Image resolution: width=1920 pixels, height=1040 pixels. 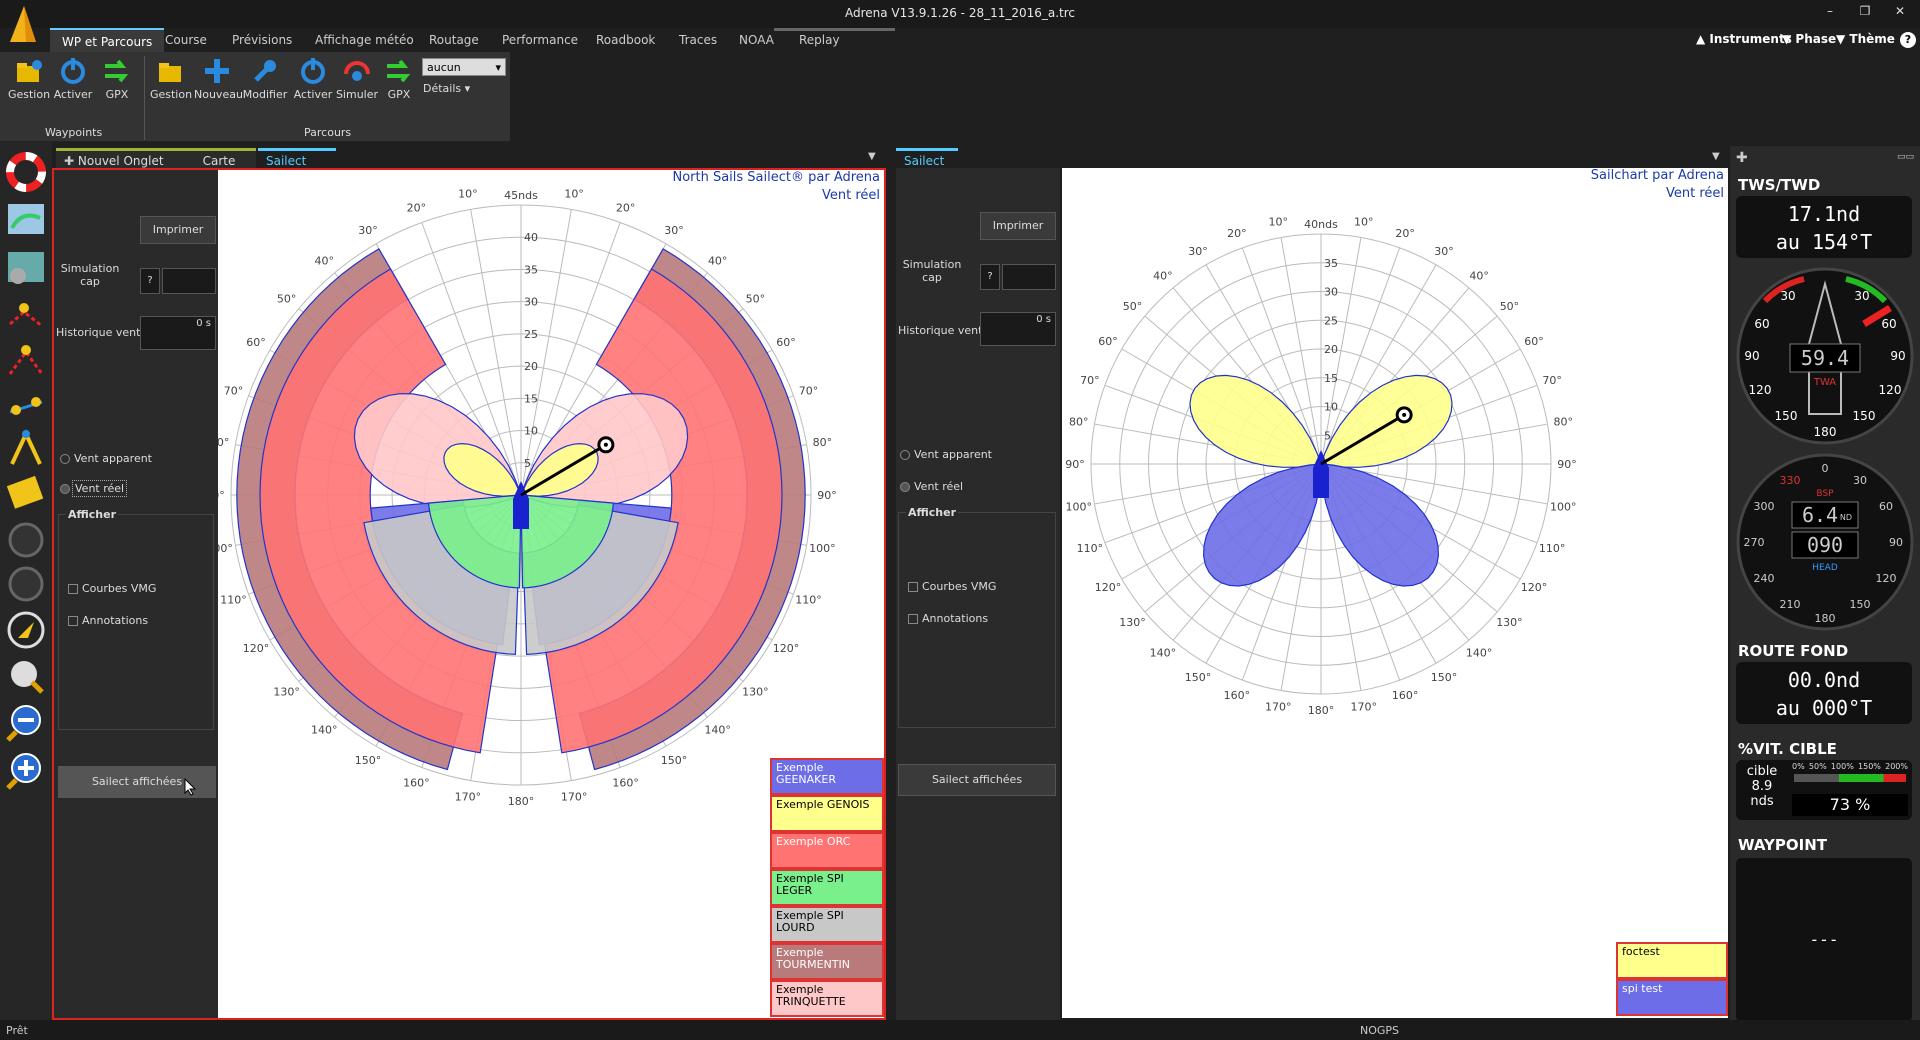 What do you see at coordinates (626, 40) in the screenshot?
I see `menu-tab-roadbook: Roadbook` at bounding box center [626, 40].